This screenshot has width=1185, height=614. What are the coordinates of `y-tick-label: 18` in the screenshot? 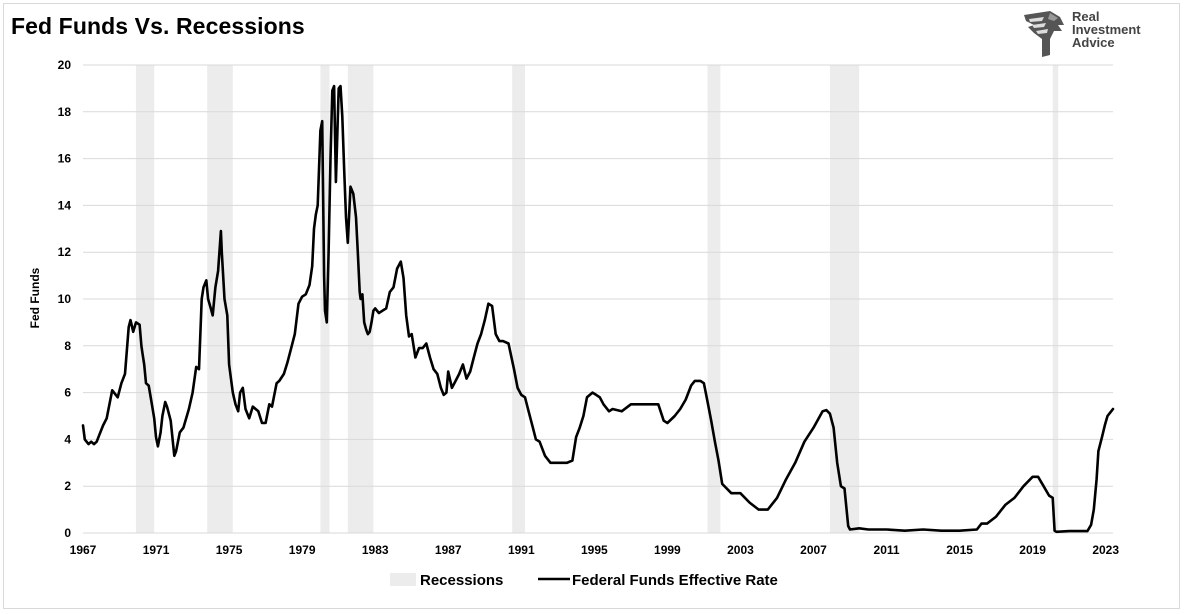 It's located at (65, 112).